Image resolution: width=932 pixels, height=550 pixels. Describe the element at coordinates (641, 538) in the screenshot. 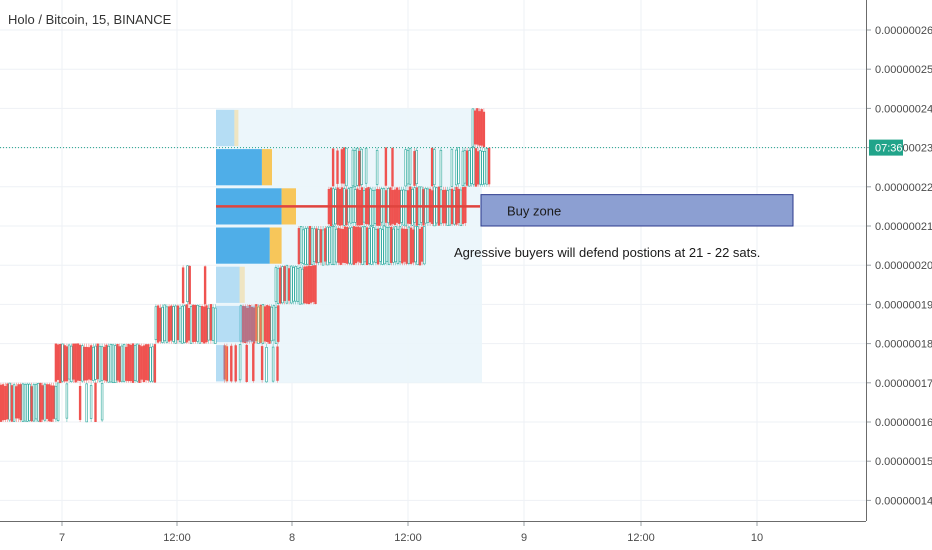

I see `x-tick-label: 12:00` at that location.